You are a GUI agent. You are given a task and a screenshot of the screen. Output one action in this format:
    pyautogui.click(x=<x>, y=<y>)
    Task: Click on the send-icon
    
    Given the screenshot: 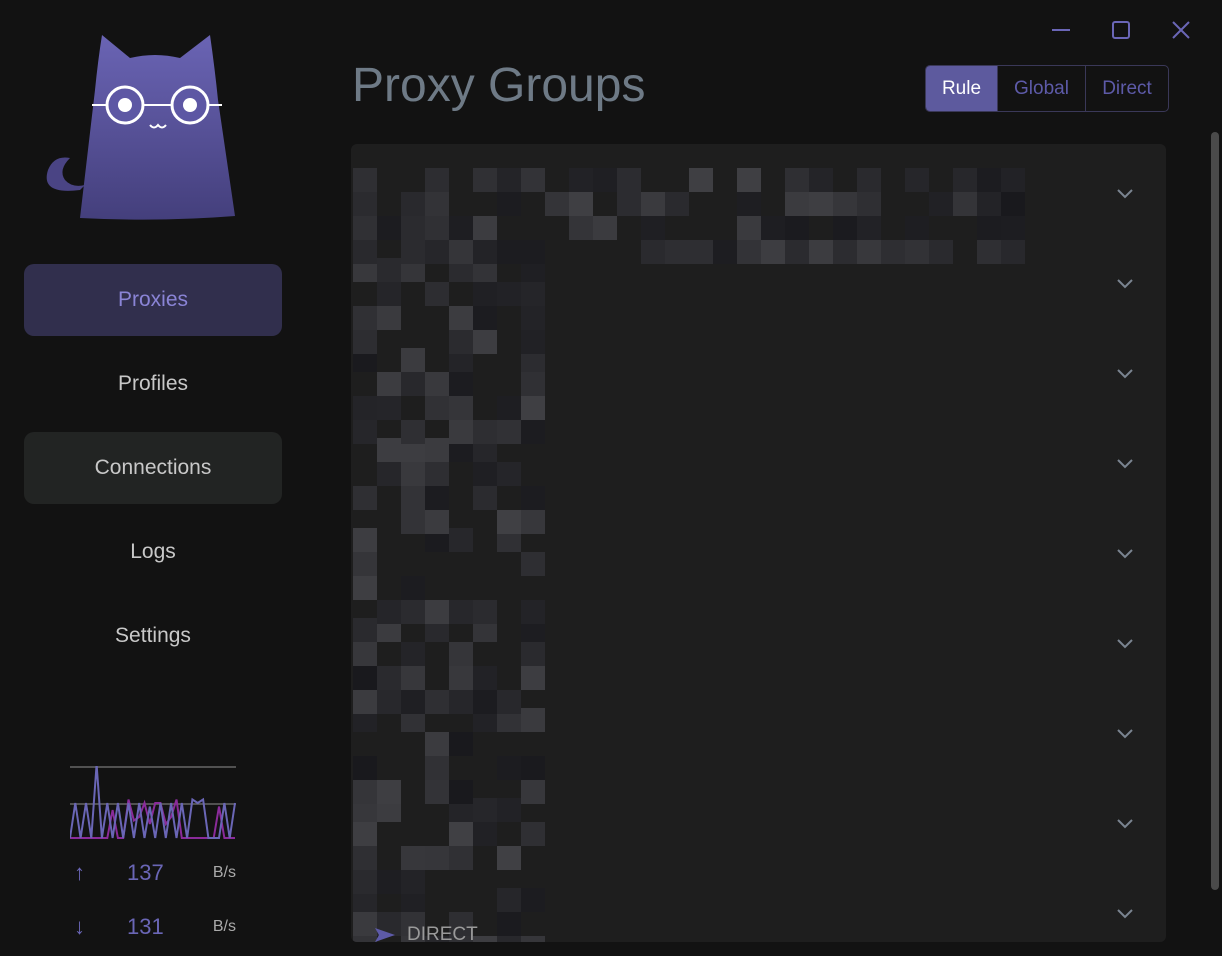 What is the action you would take?
    pyautogui.click(x=385, y=935)
    